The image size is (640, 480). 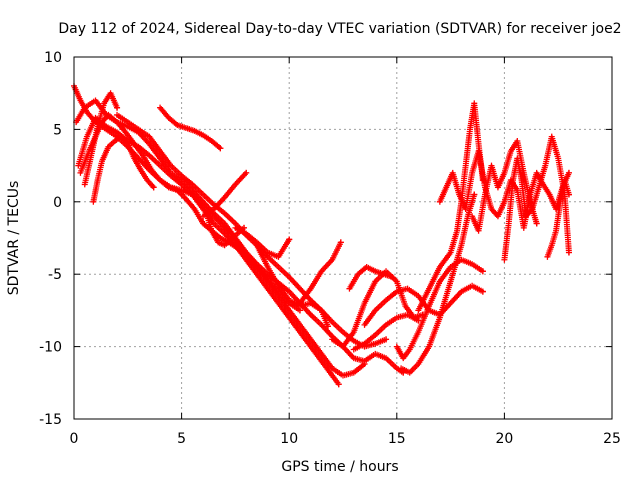 I want to click on y-tick-label: 10, so click(x=53, y=58).